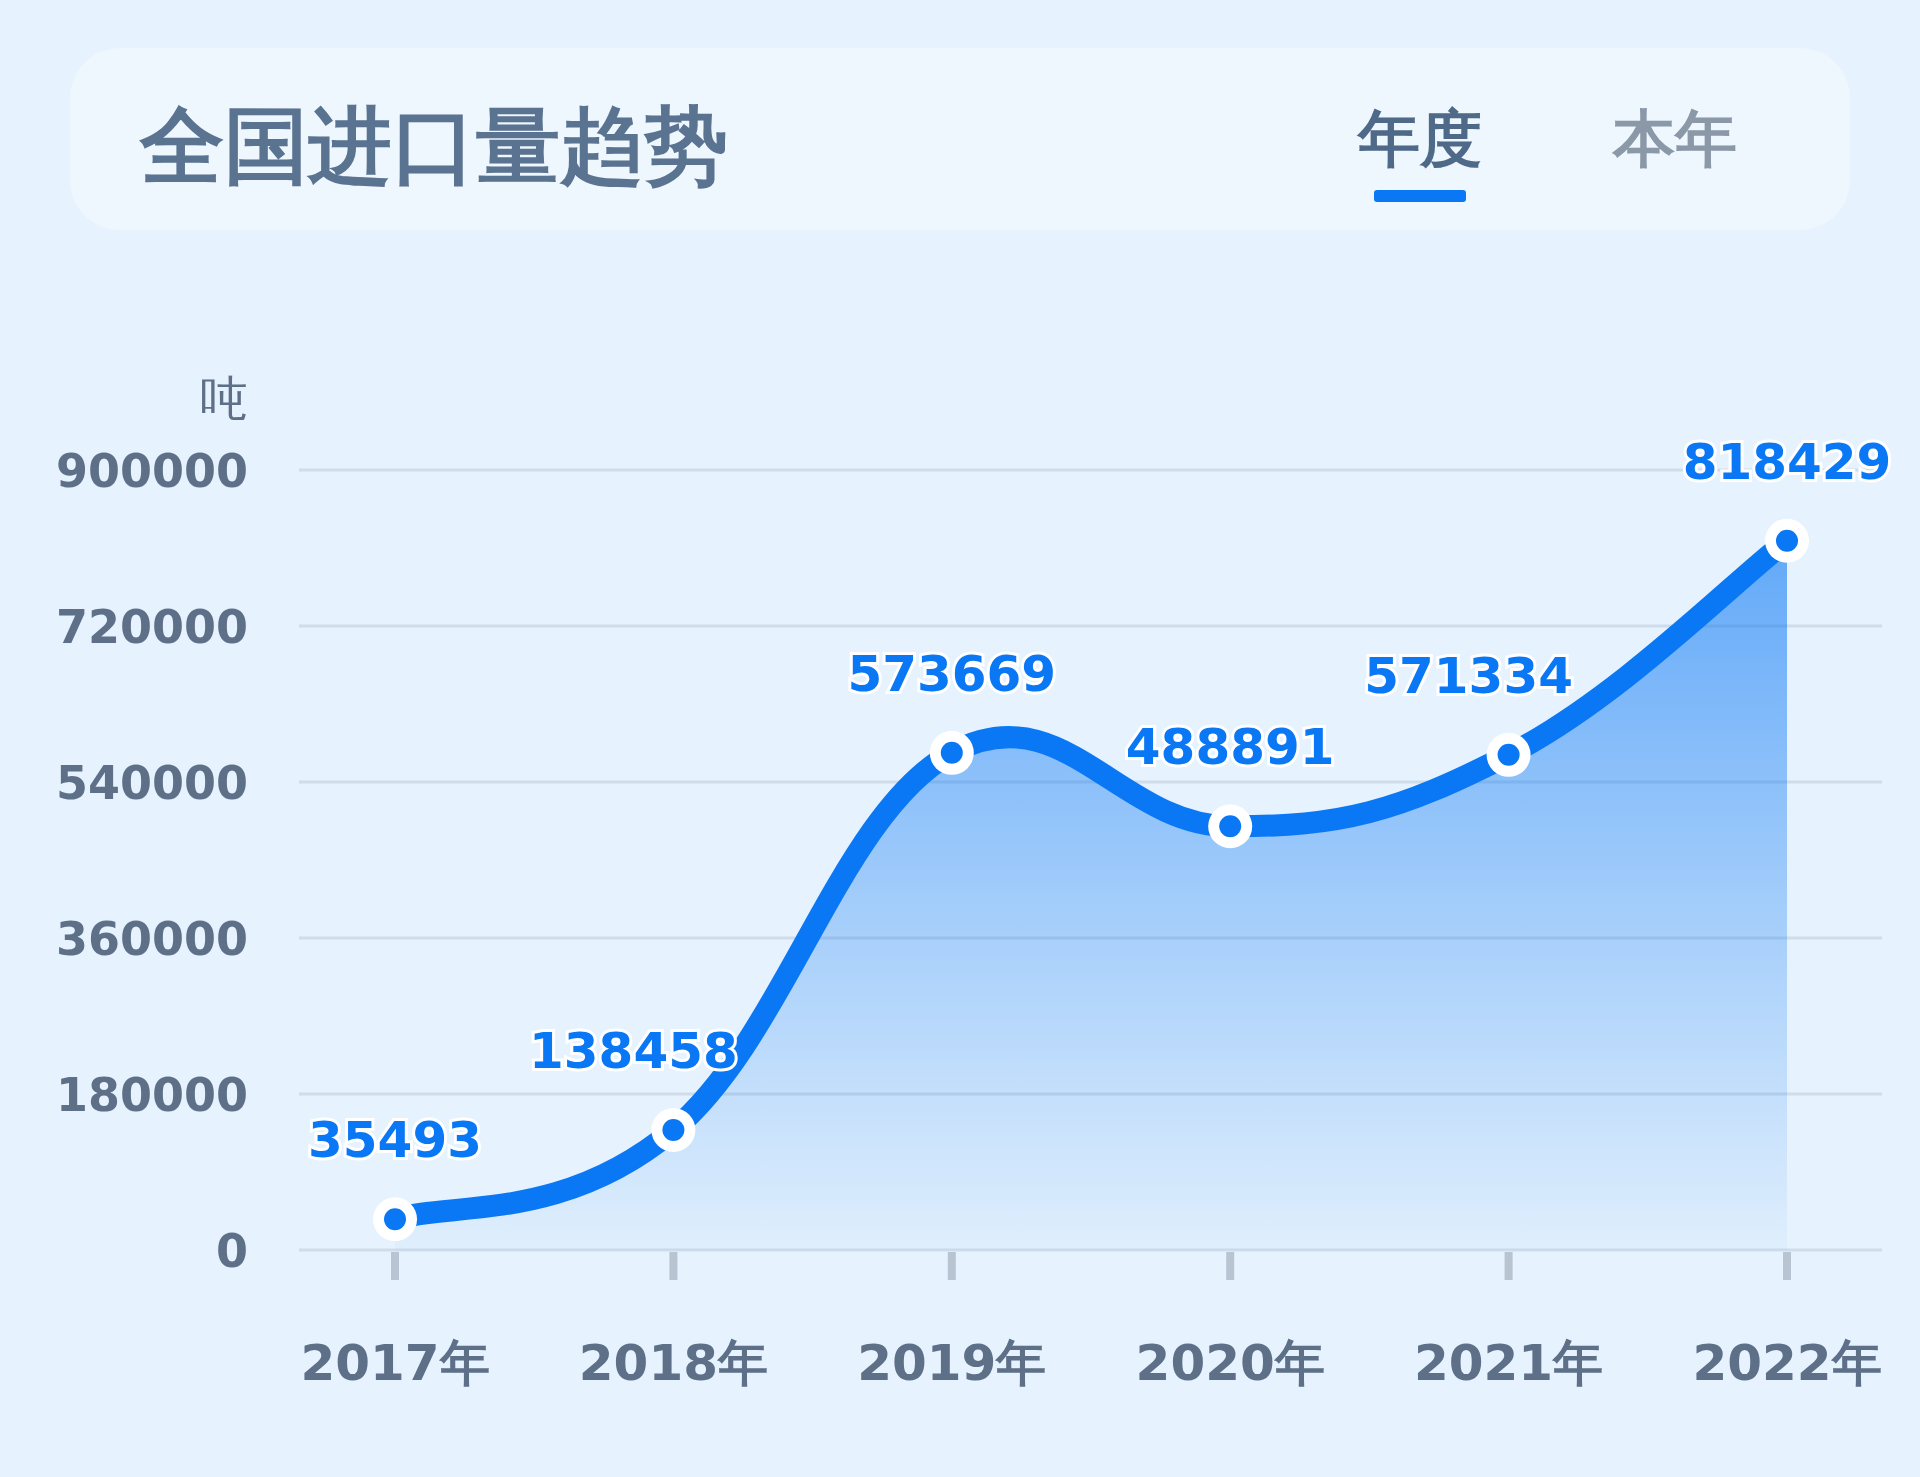 Image resolution: width=1920 pixels, height=1477 pixels. I want to click on y-tick-label: 0, so click(231, 1251).